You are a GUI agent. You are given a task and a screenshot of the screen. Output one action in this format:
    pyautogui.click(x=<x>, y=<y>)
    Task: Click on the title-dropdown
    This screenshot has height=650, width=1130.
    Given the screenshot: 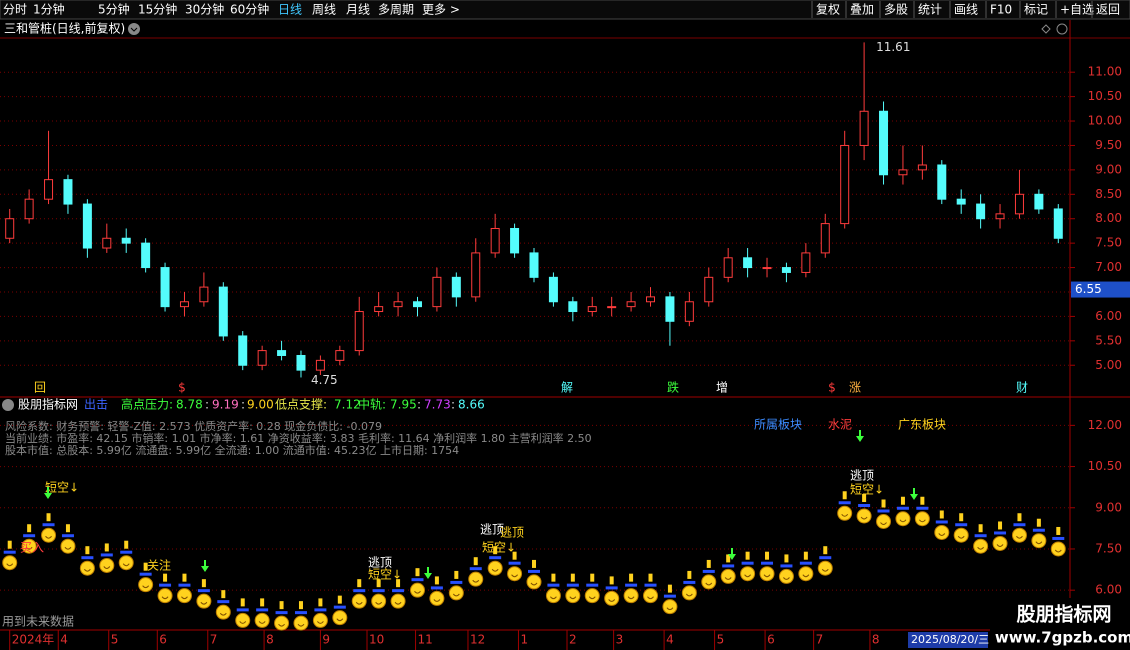 What is the action you would take?
    pyautogui.click(x=134, y=29)
    